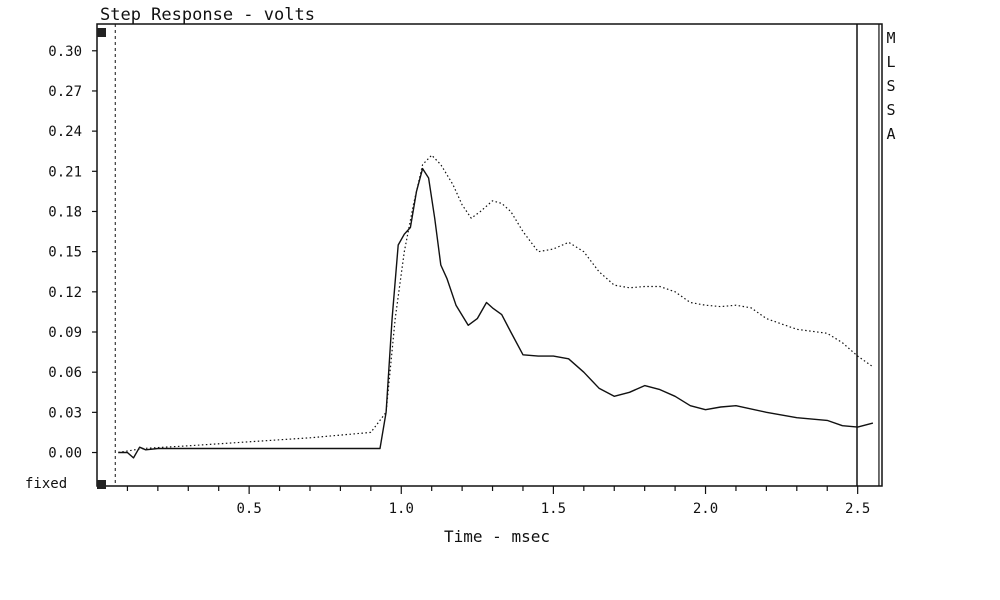 The image size is (1000, 600). What do you see at coordinates (705, 509) in the screenshot?
I see `x-tick-label: 2.0` at bounding box center [705, 509].